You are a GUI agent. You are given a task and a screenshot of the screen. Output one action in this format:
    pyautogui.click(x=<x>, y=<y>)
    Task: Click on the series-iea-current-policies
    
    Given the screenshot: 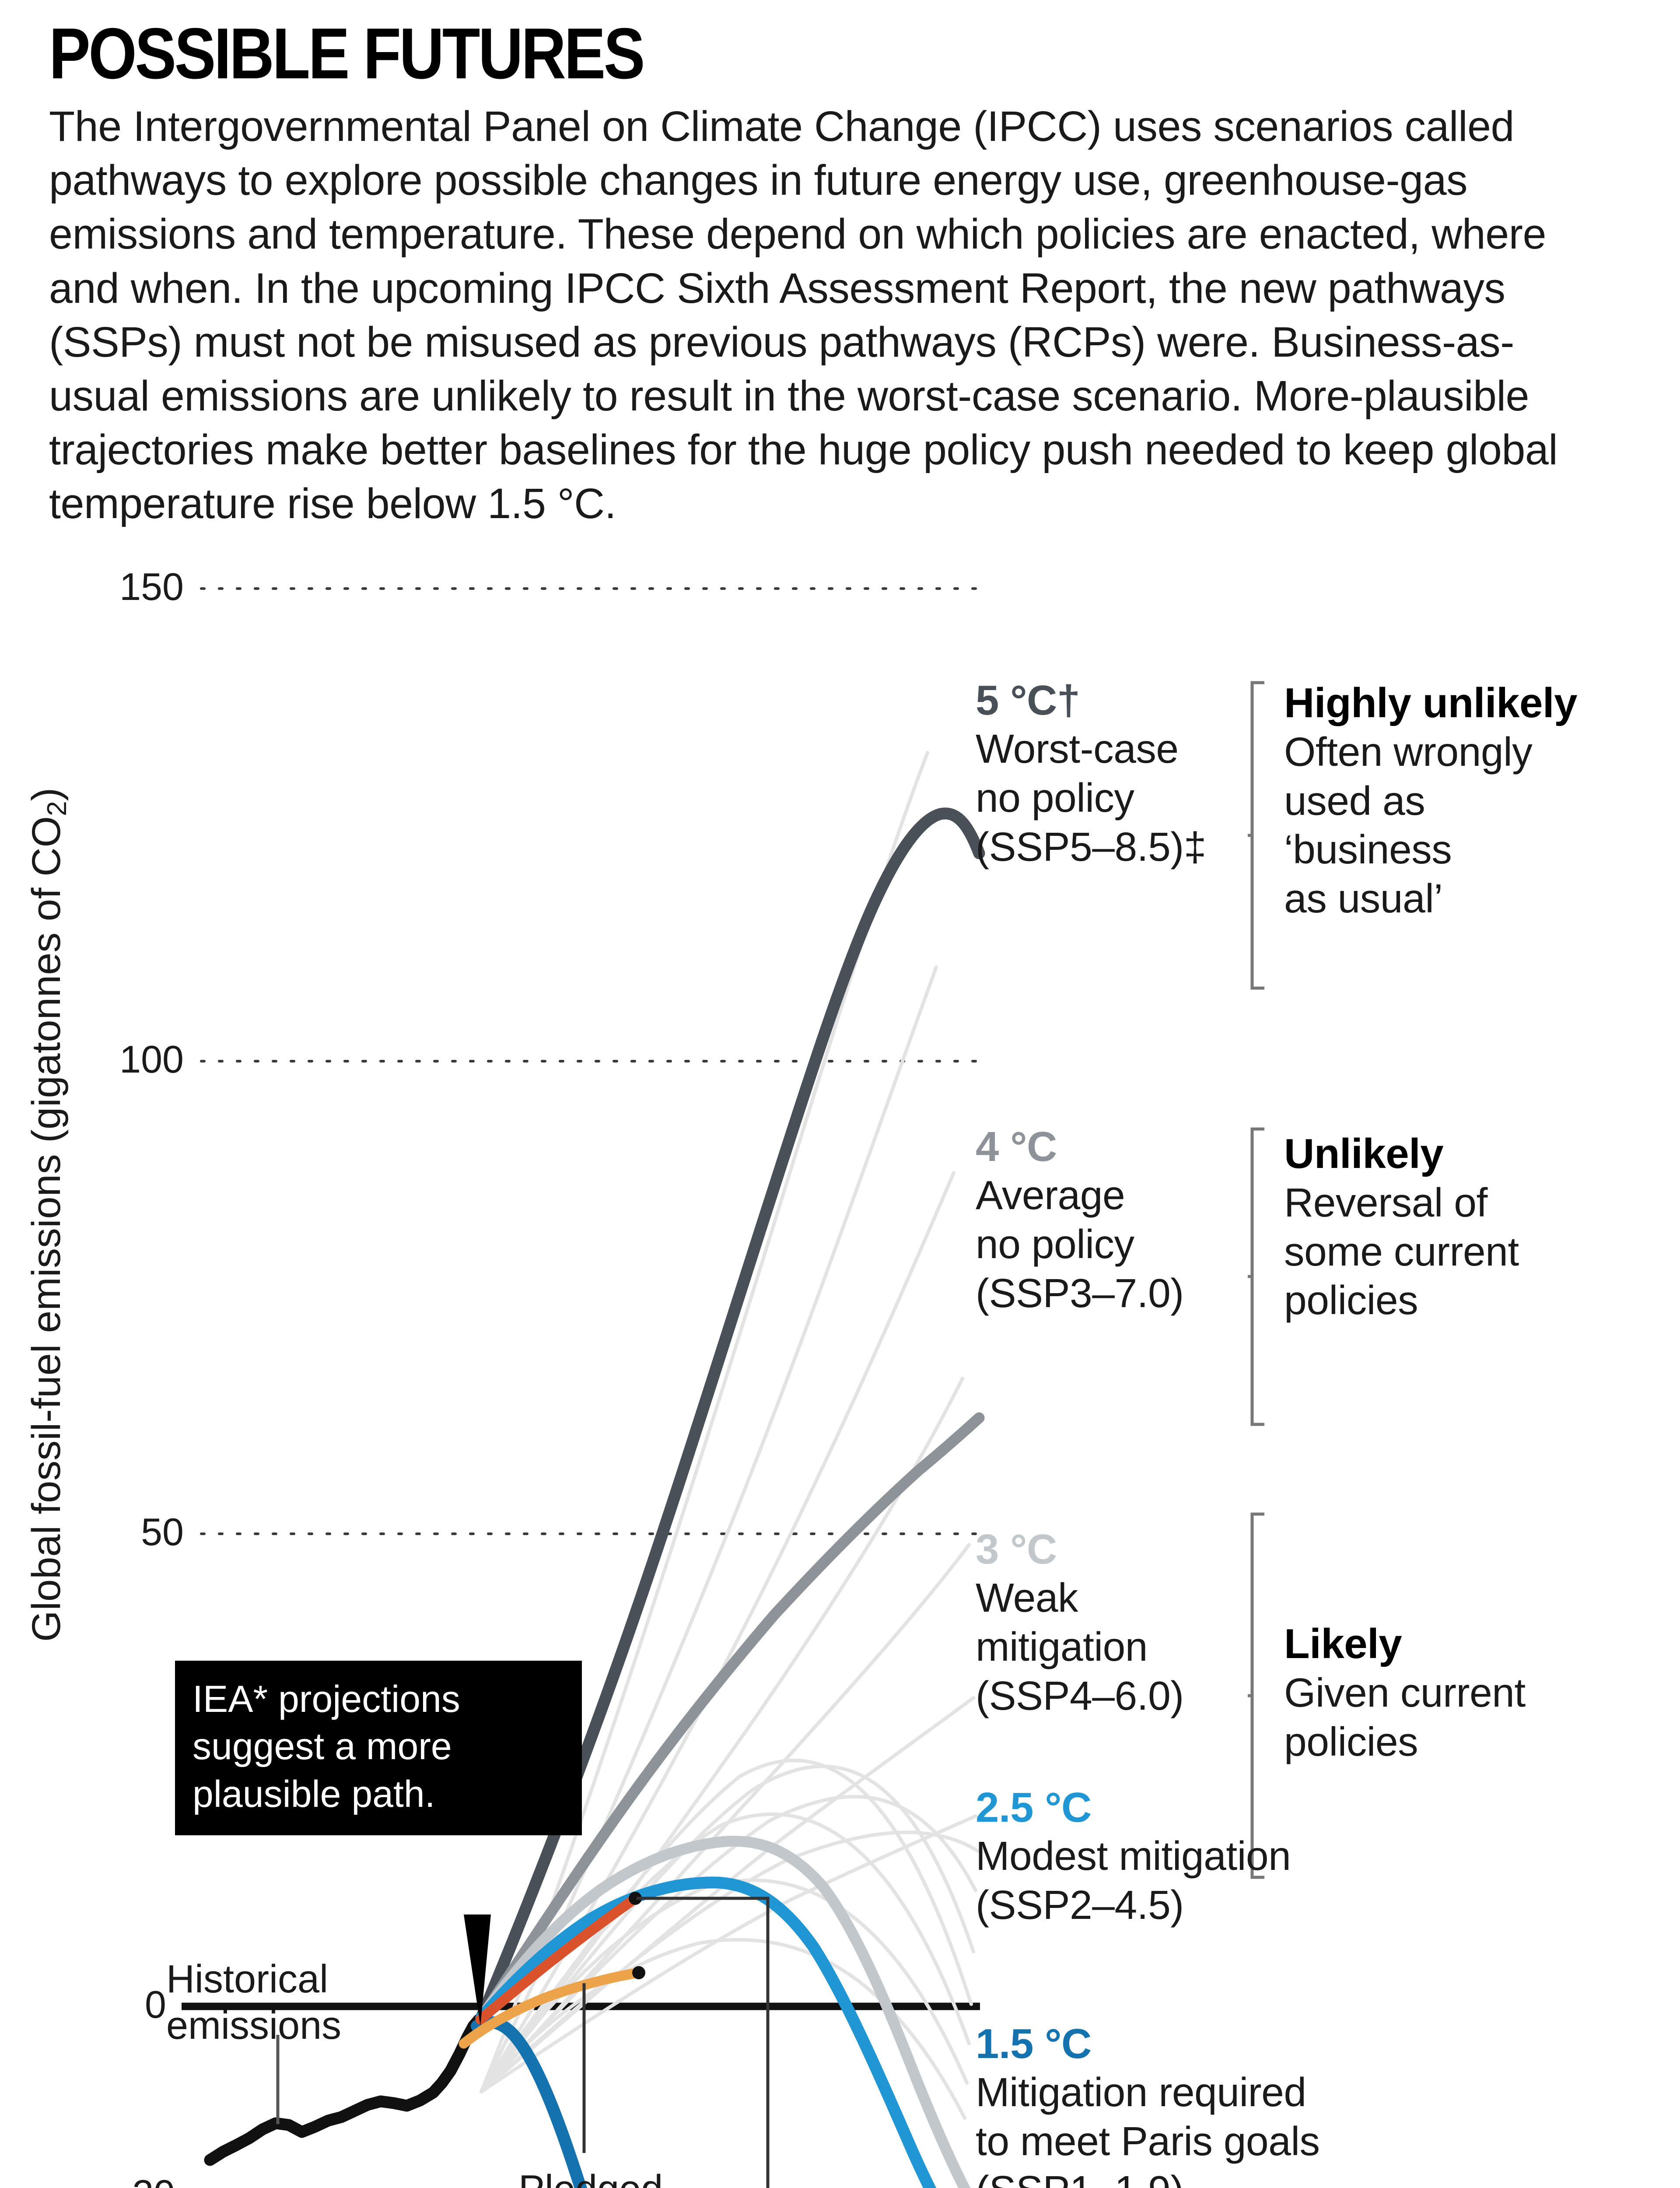 What is the action you would take?
    pyautogui.click(x=557, y=1959)
    